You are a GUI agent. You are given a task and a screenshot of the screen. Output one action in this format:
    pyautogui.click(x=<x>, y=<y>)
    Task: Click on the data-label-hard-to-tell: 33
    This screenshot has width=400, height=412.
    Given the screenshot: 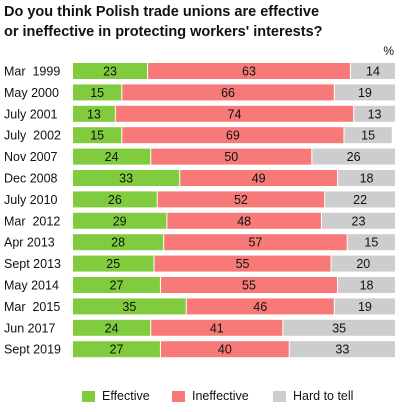 What is the action you would take?
    pyautogui.click(x=342, y=350)
    